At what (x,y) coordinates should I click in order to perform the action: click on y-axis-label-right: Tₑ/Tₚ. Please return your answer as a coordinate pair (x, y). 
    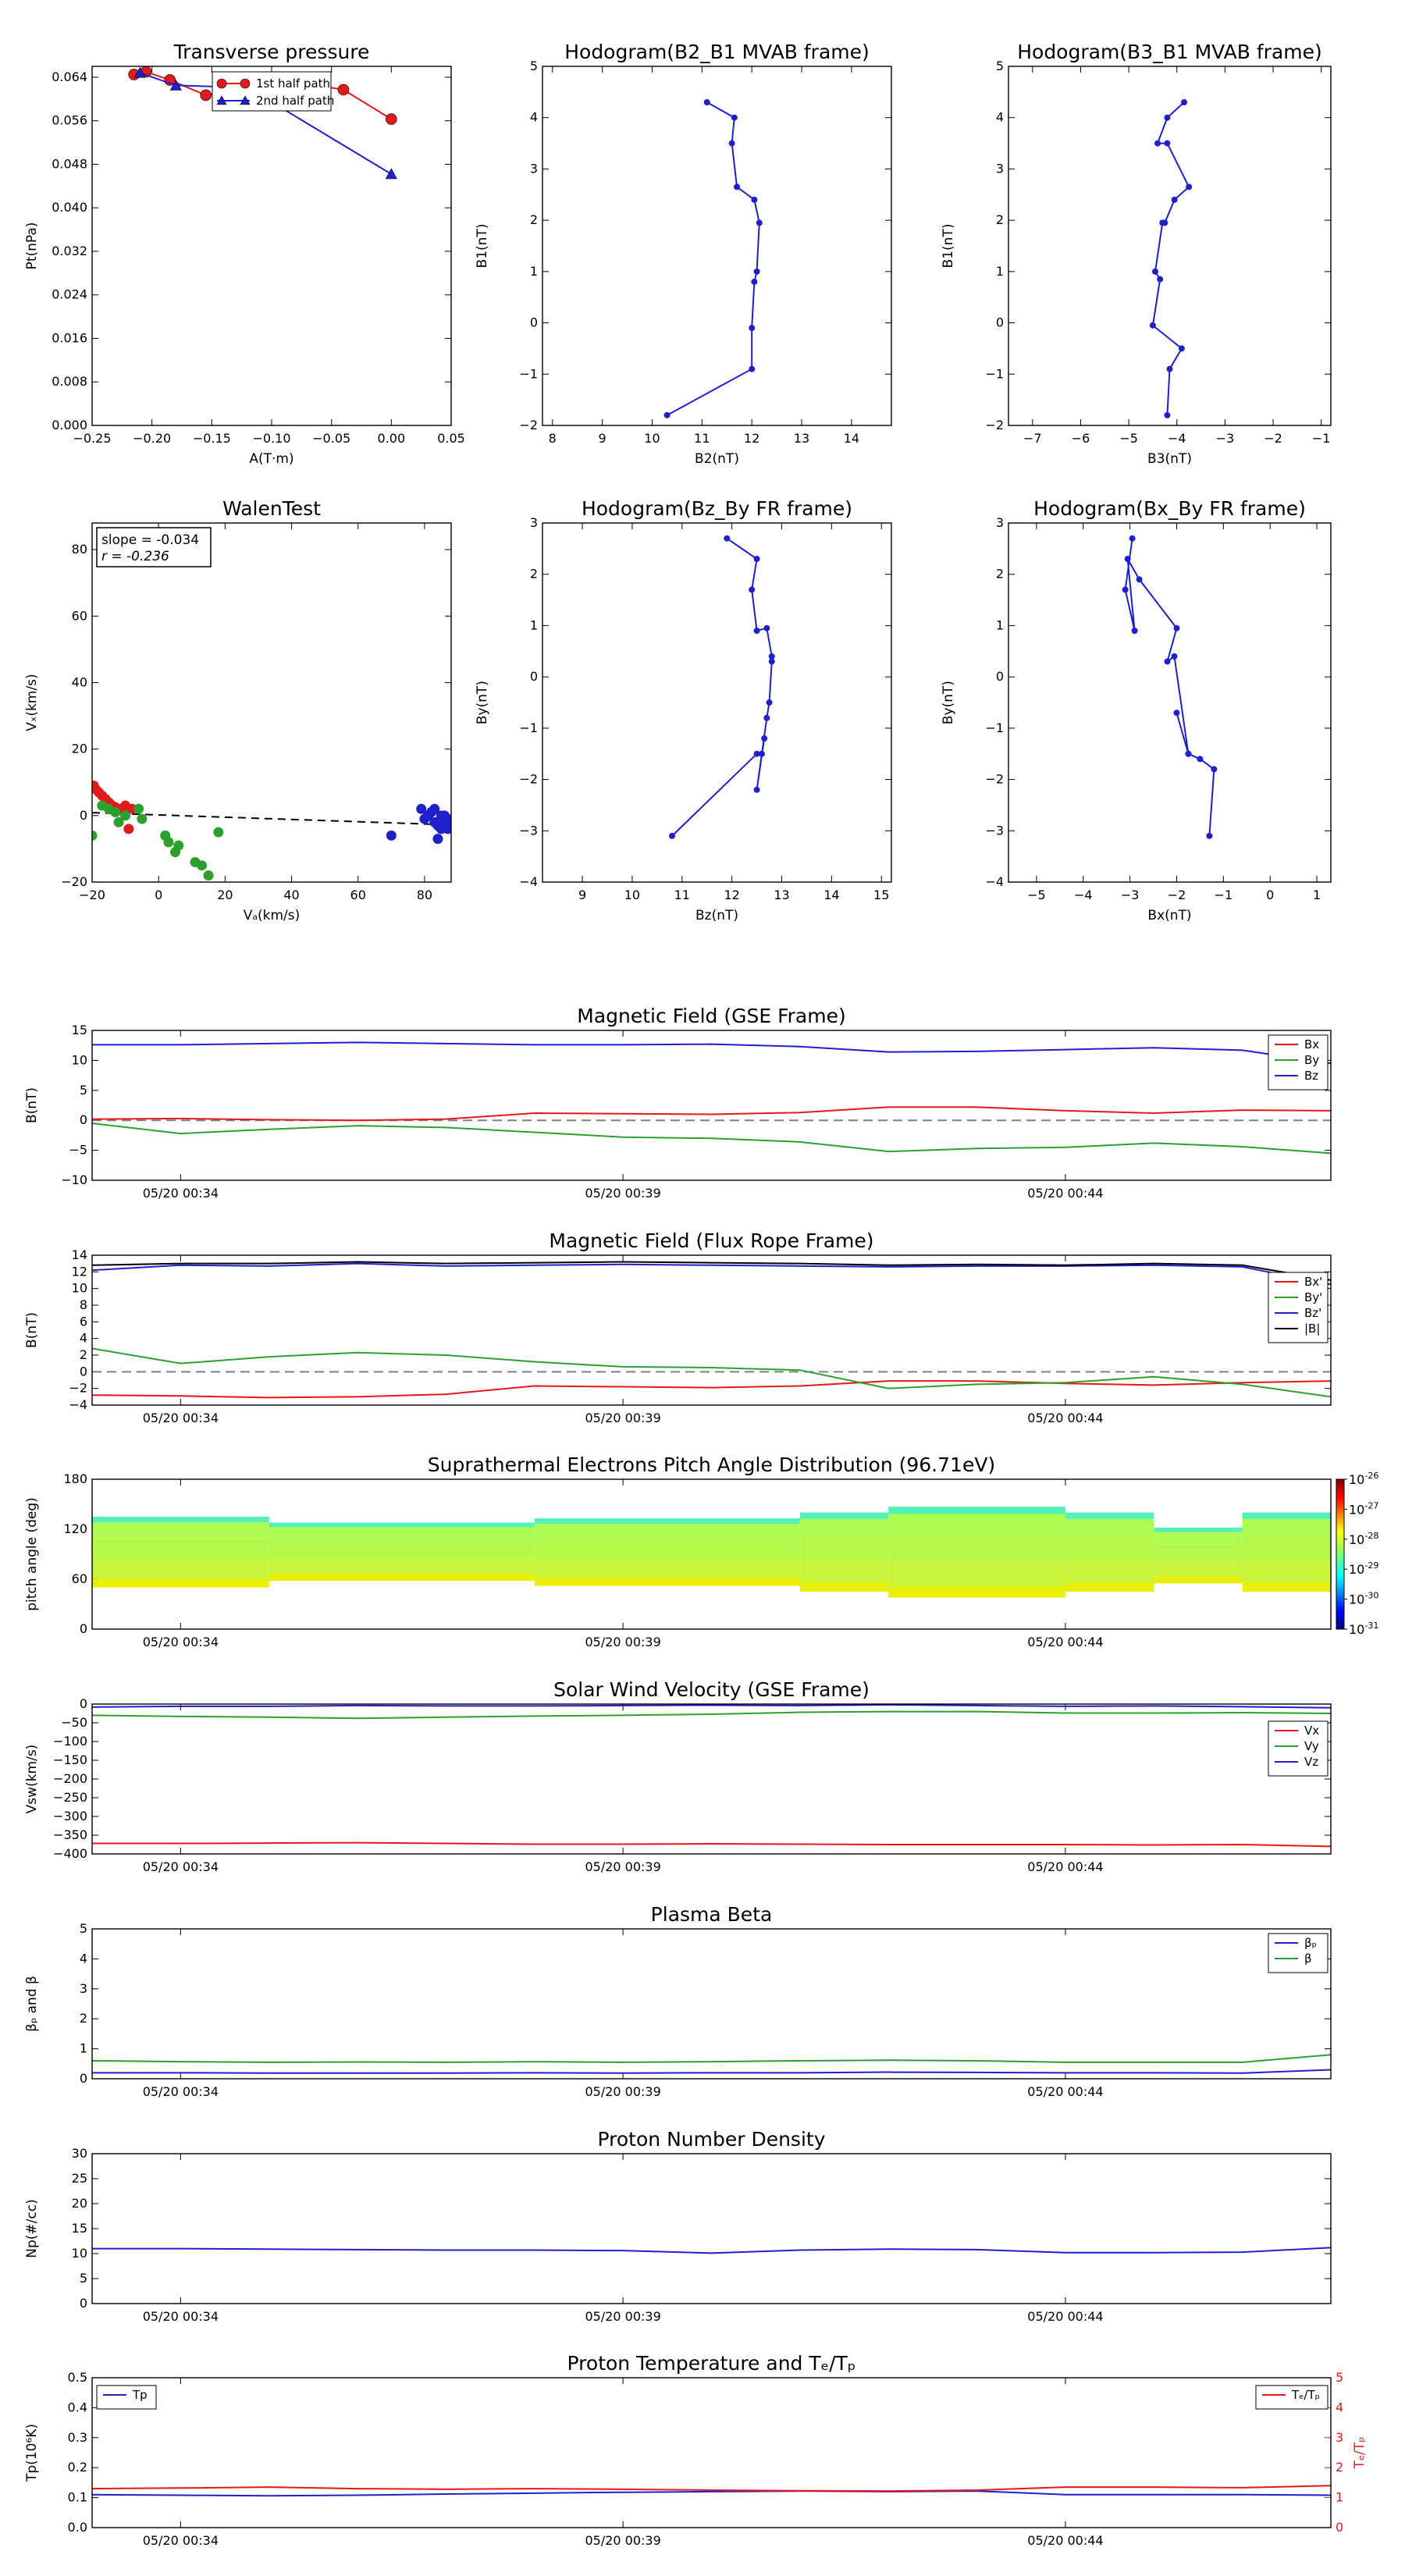
    Looking at the image, I should click on (1360, 2453).